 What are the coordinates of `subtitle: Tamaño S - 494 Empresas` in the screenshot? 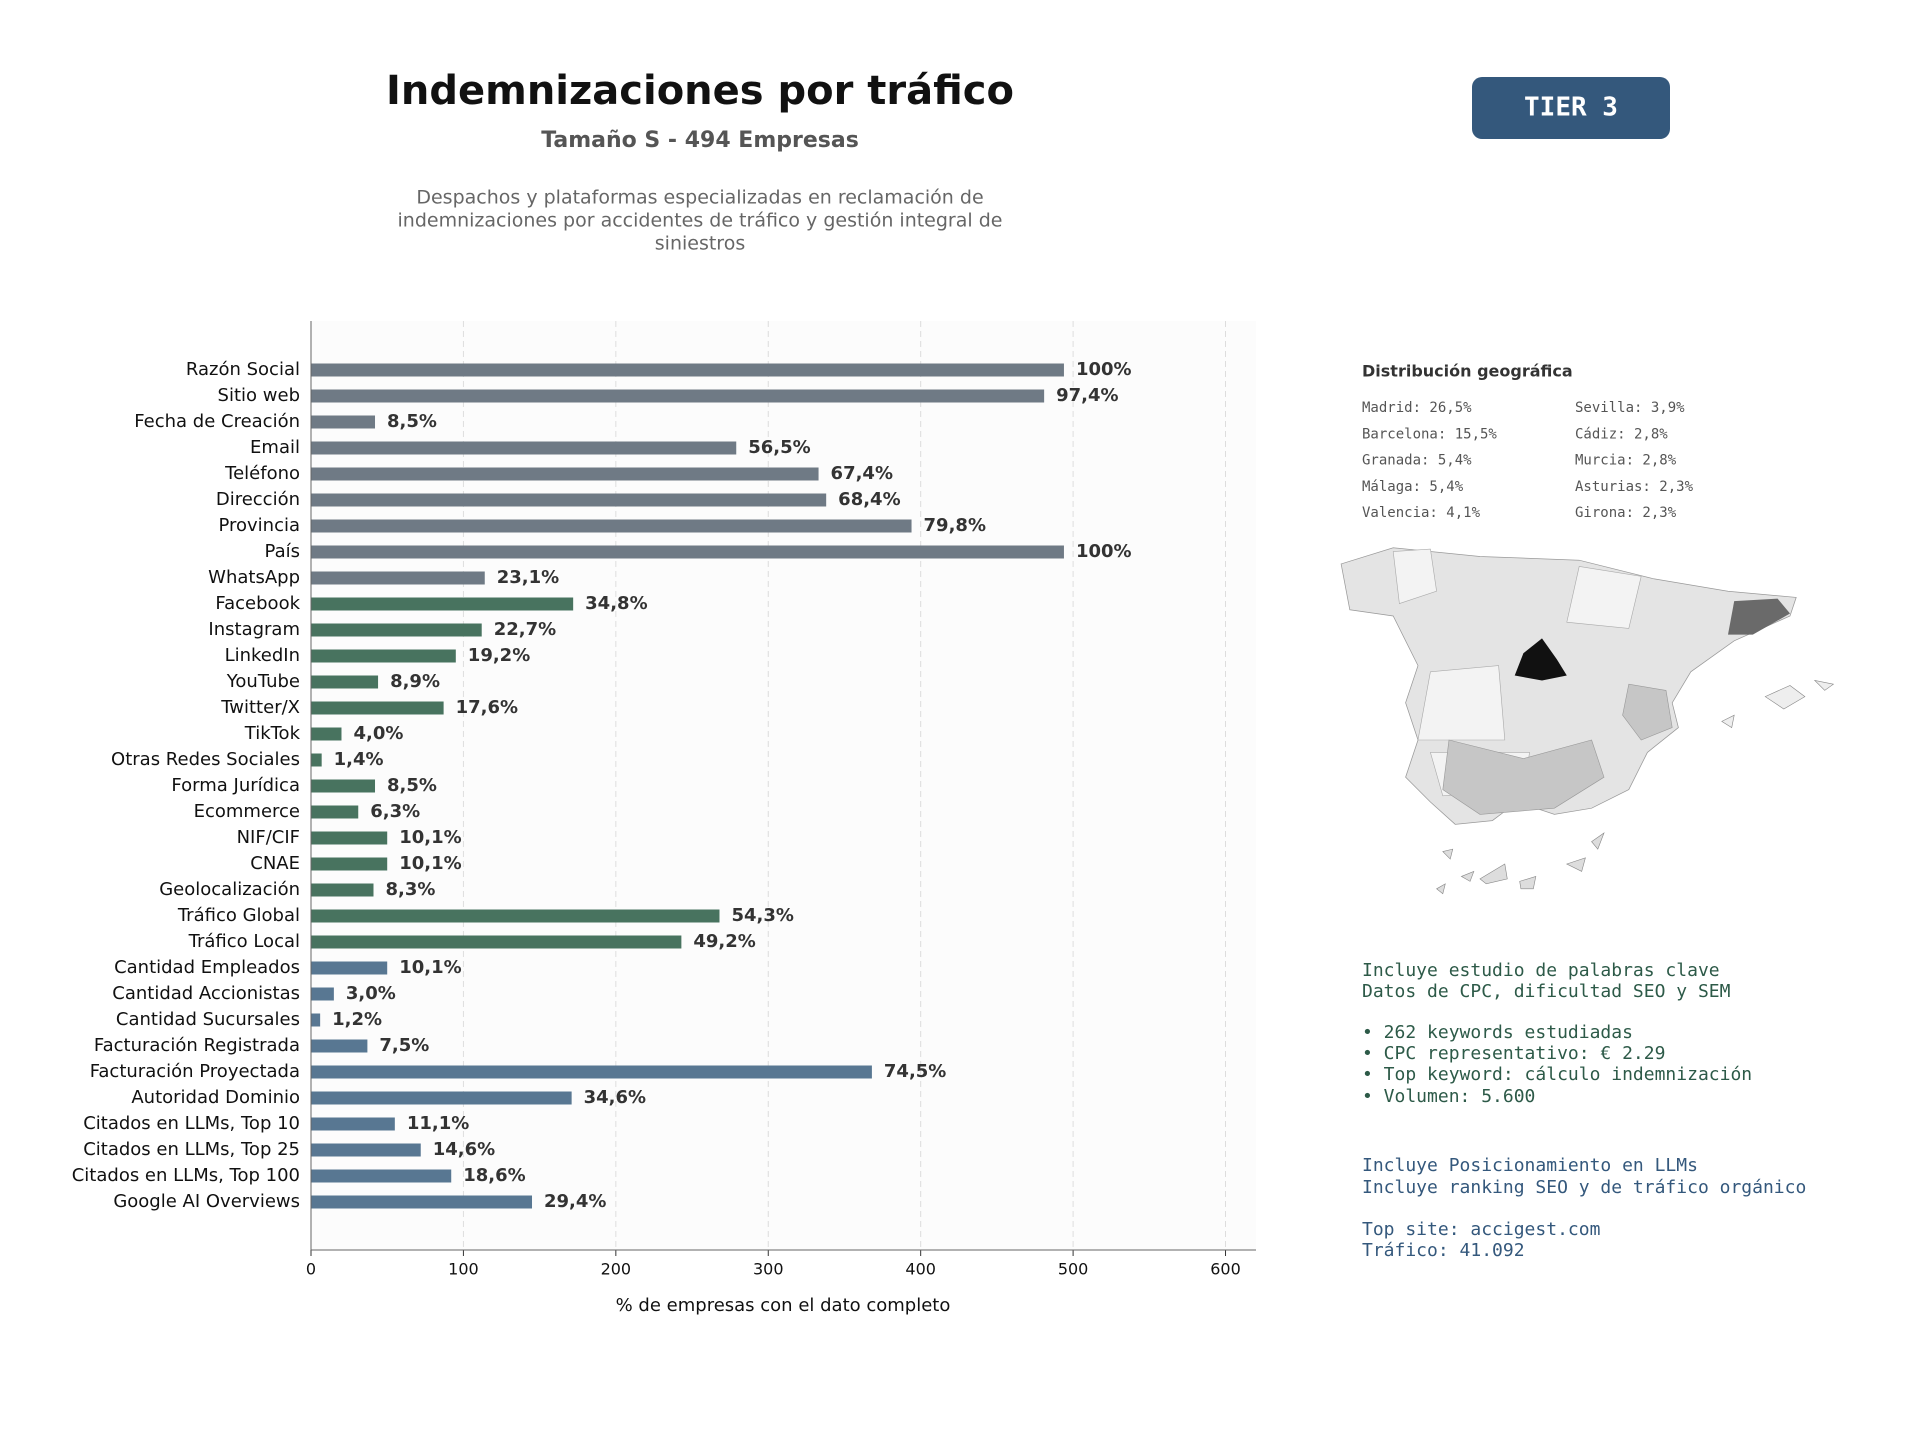 It's located at (700, 140).